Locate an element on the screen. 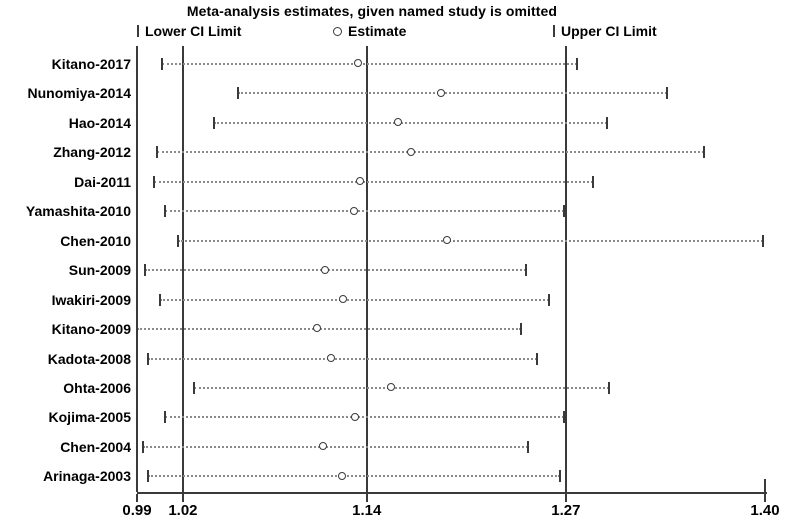 The height and width of the screenshot is (525, 787). study-label: Nunomiya-2014 is located at coordinates (79, 93).